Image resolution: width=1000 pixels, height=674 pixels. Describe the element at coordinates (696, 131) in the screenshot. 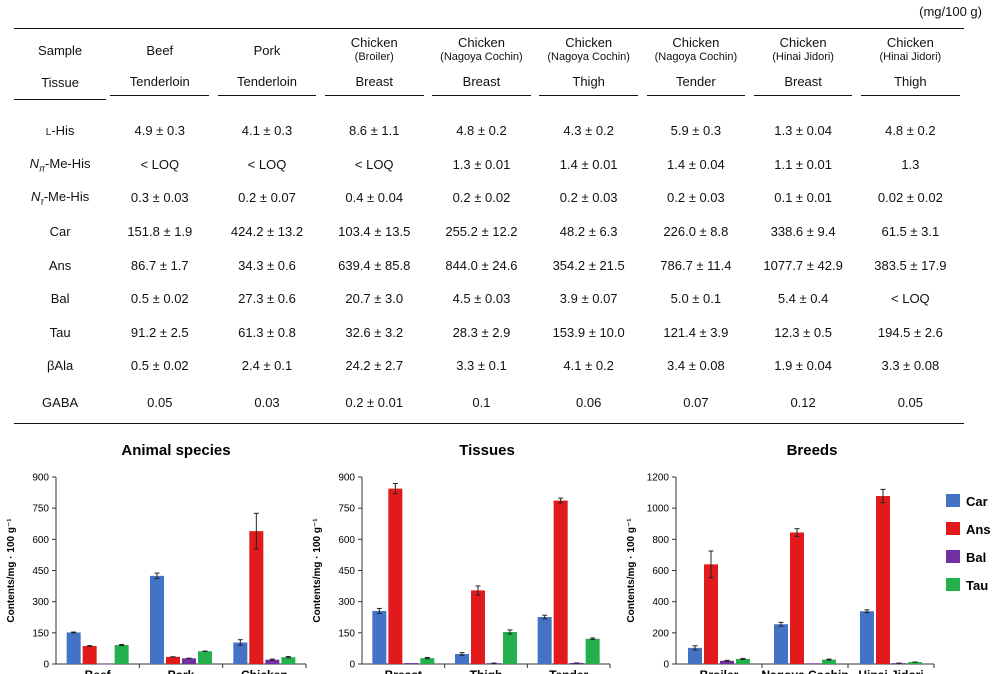

I see `table-cell: 5.9 ± 0.3` at that location.